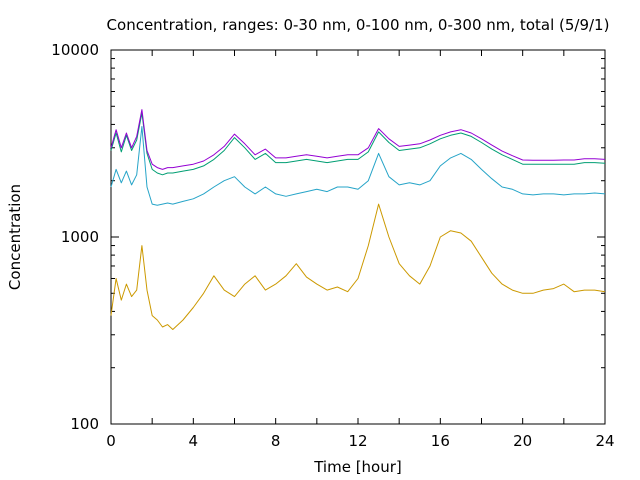  What do you see at coordinates (194, 441) in the screenshot?
I see `x-tick-label: 4` at bounding box center [194, 441].